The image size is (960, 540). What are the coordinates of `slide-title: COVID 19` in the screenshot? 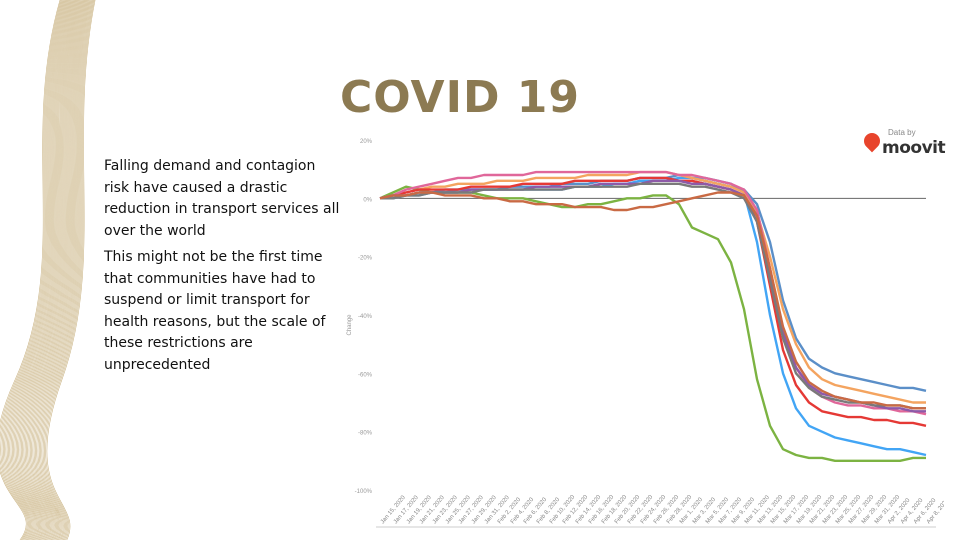 It's located at (460, 97).